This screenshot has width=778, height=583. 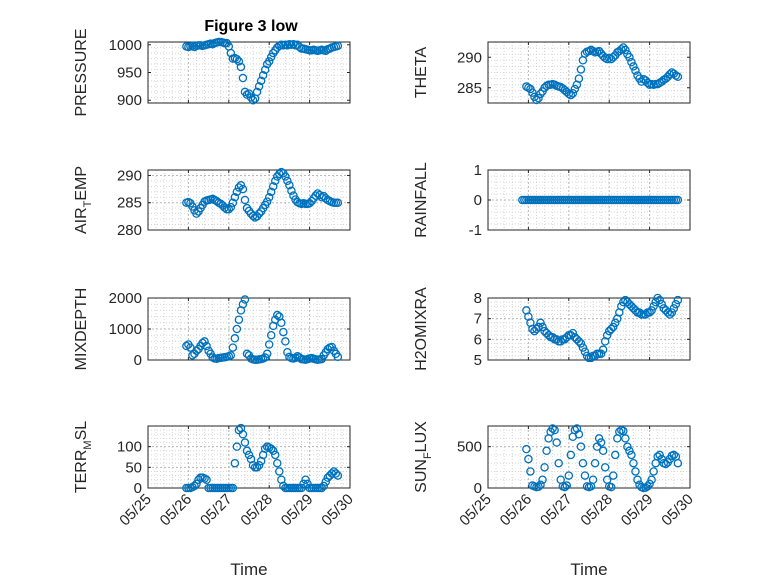 I want to click on subplot-pressure: 900 950 1000 PRESSURE, so click(x=212, y=72).